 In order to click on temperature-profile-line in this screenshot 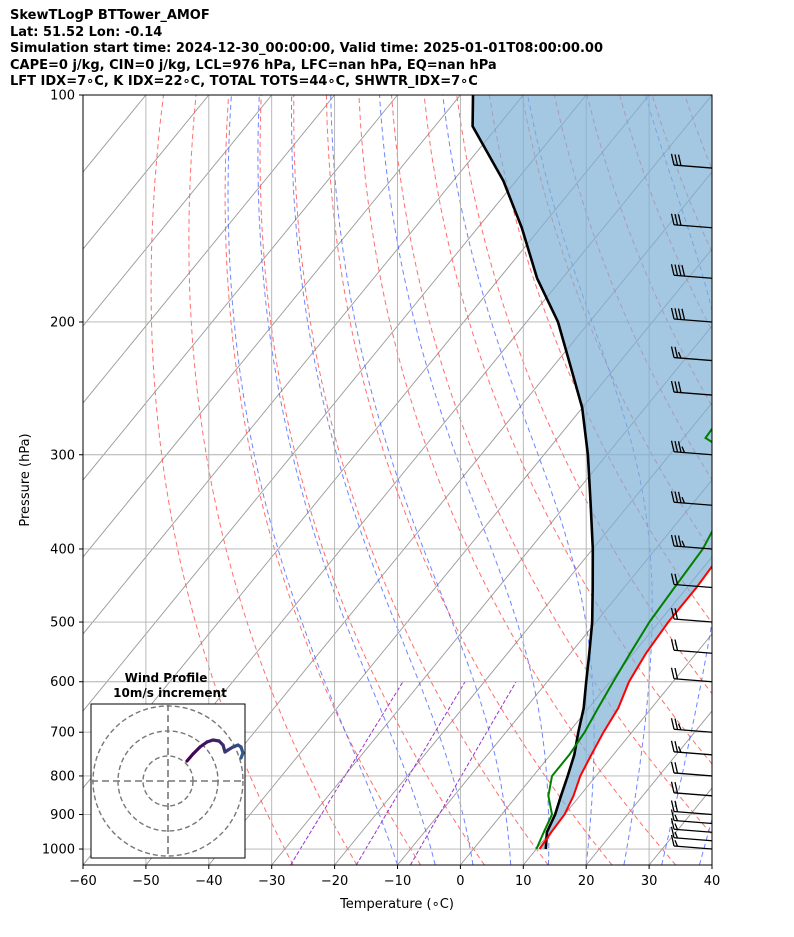, I will do `click(625, 707)`.